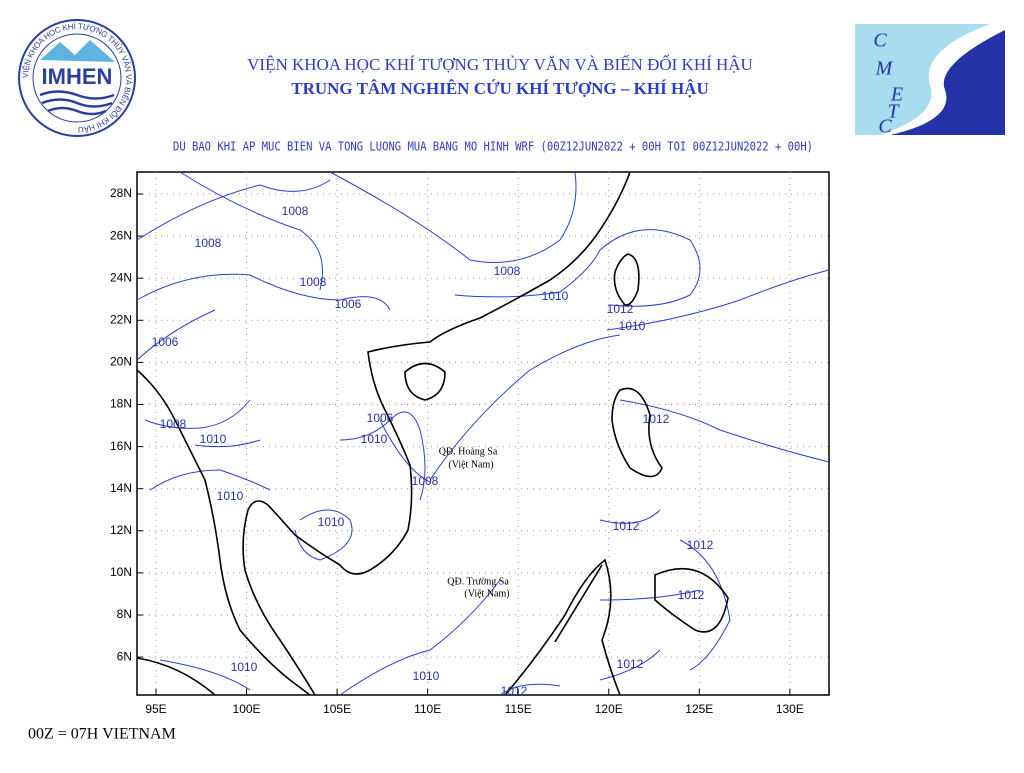 The image size is (1024, 773). I want to click on lat-label: 8N, so click(124, 614).